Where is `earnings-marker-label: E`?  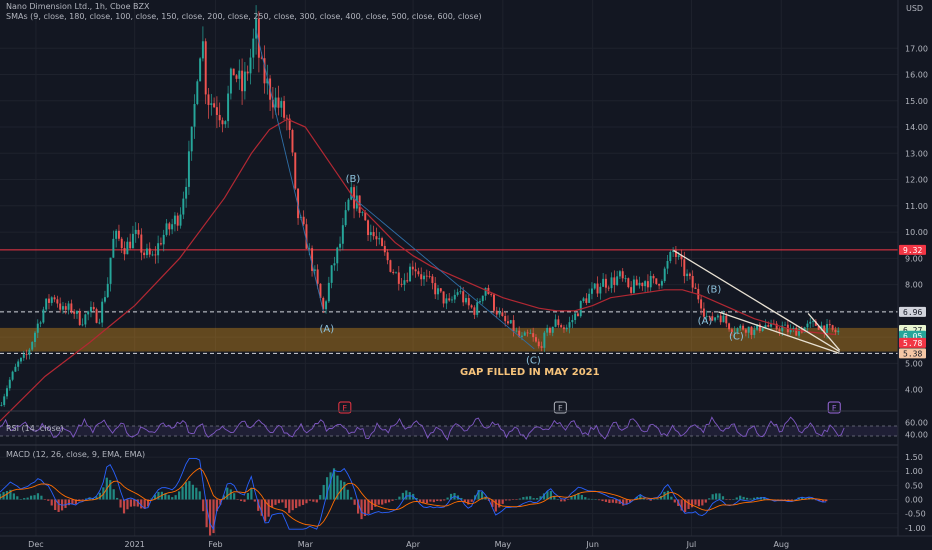 earnings-marker-label: E is located at coordinates (834, 408).